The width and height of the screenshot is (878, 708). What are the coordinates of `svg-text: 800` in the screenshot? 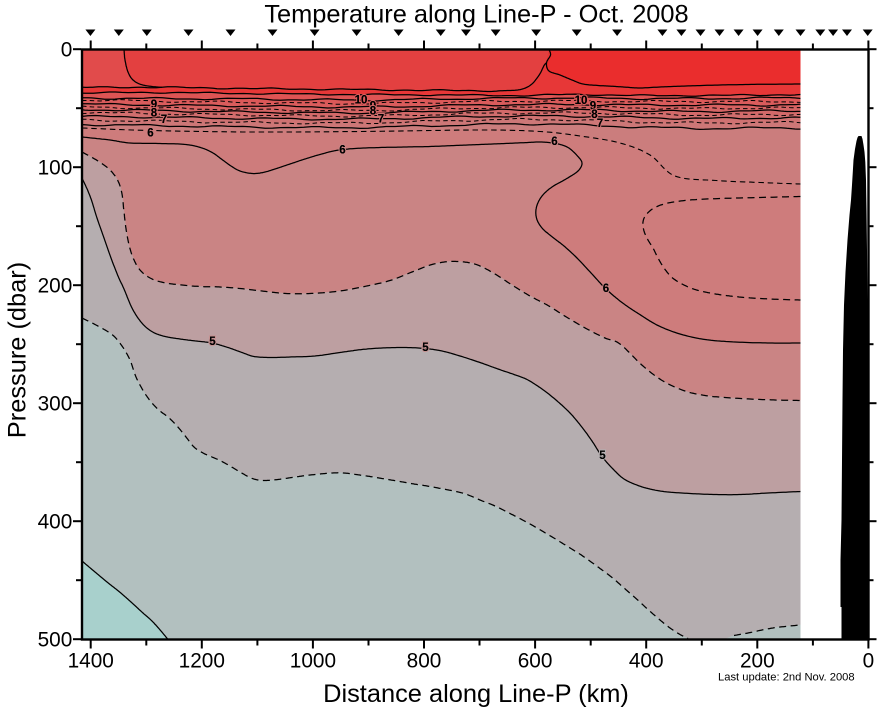 It's located at (424, 660).